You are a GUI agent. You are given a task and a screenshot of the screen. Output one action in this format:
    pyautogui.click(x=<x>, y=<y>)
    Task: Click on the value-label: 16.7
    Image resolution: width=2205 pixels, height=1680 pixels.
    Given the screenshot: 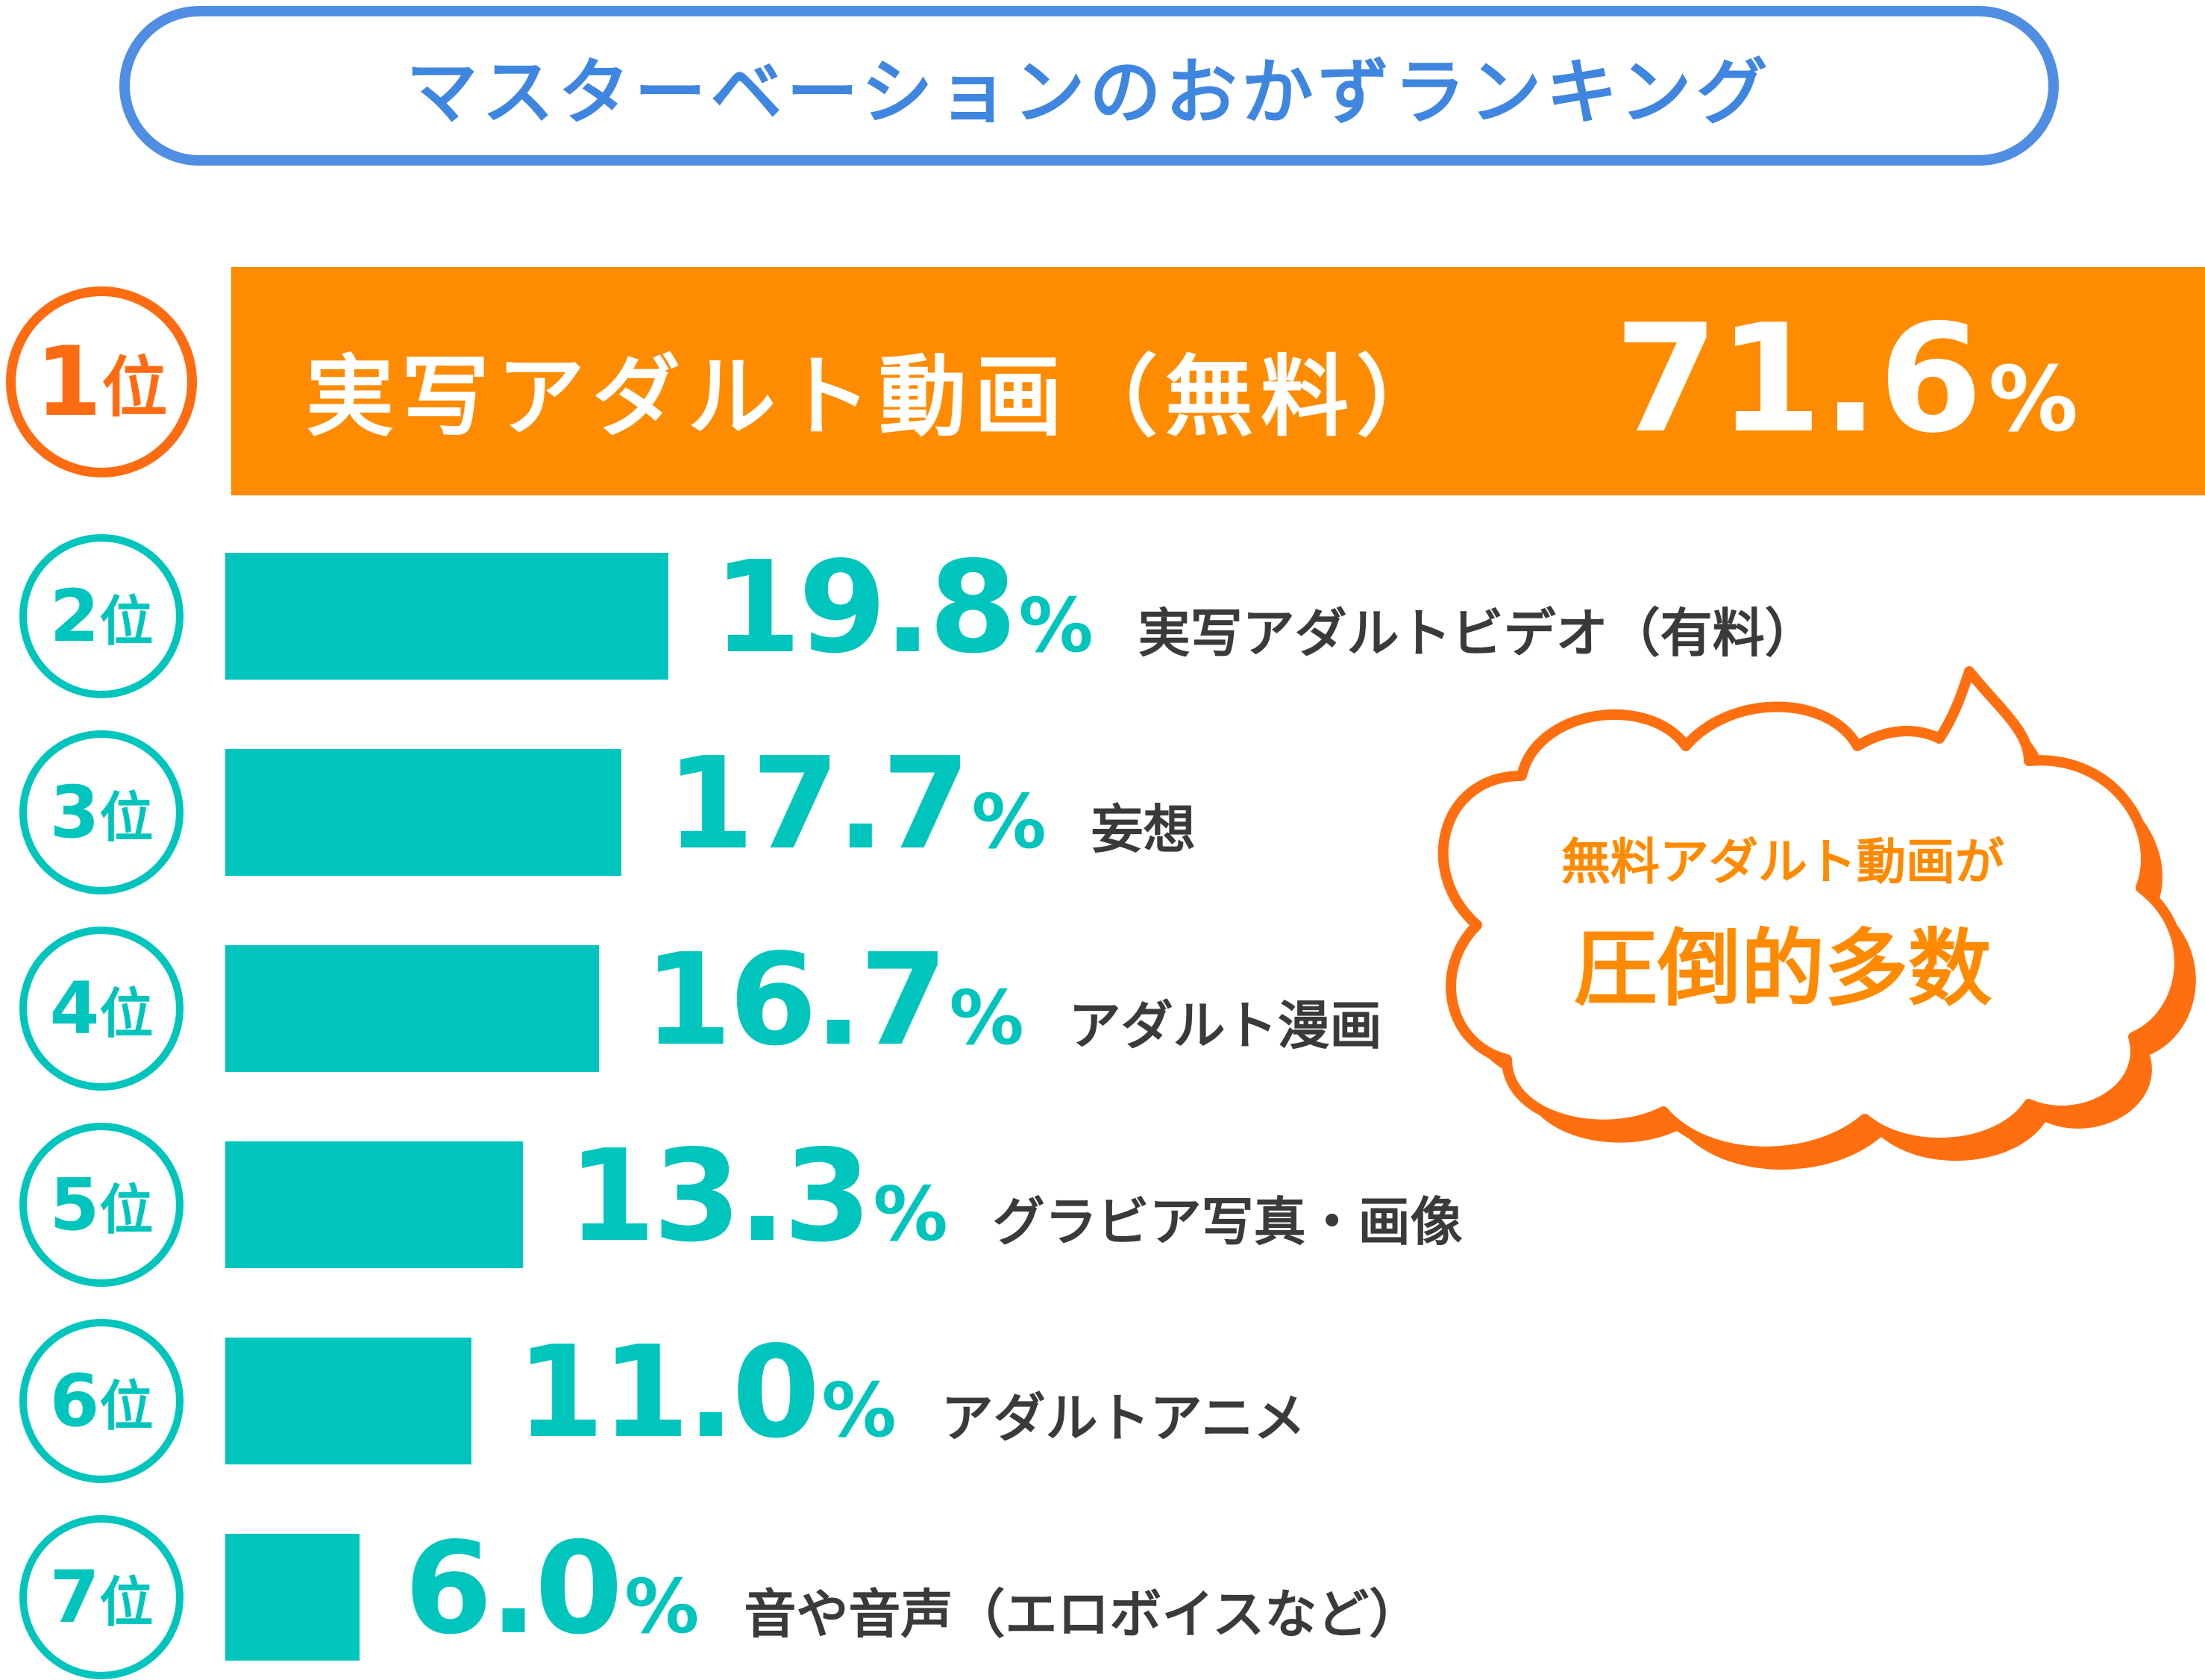 What is the action you would take?
    pyautogui.click(x=795, y=1000)
    